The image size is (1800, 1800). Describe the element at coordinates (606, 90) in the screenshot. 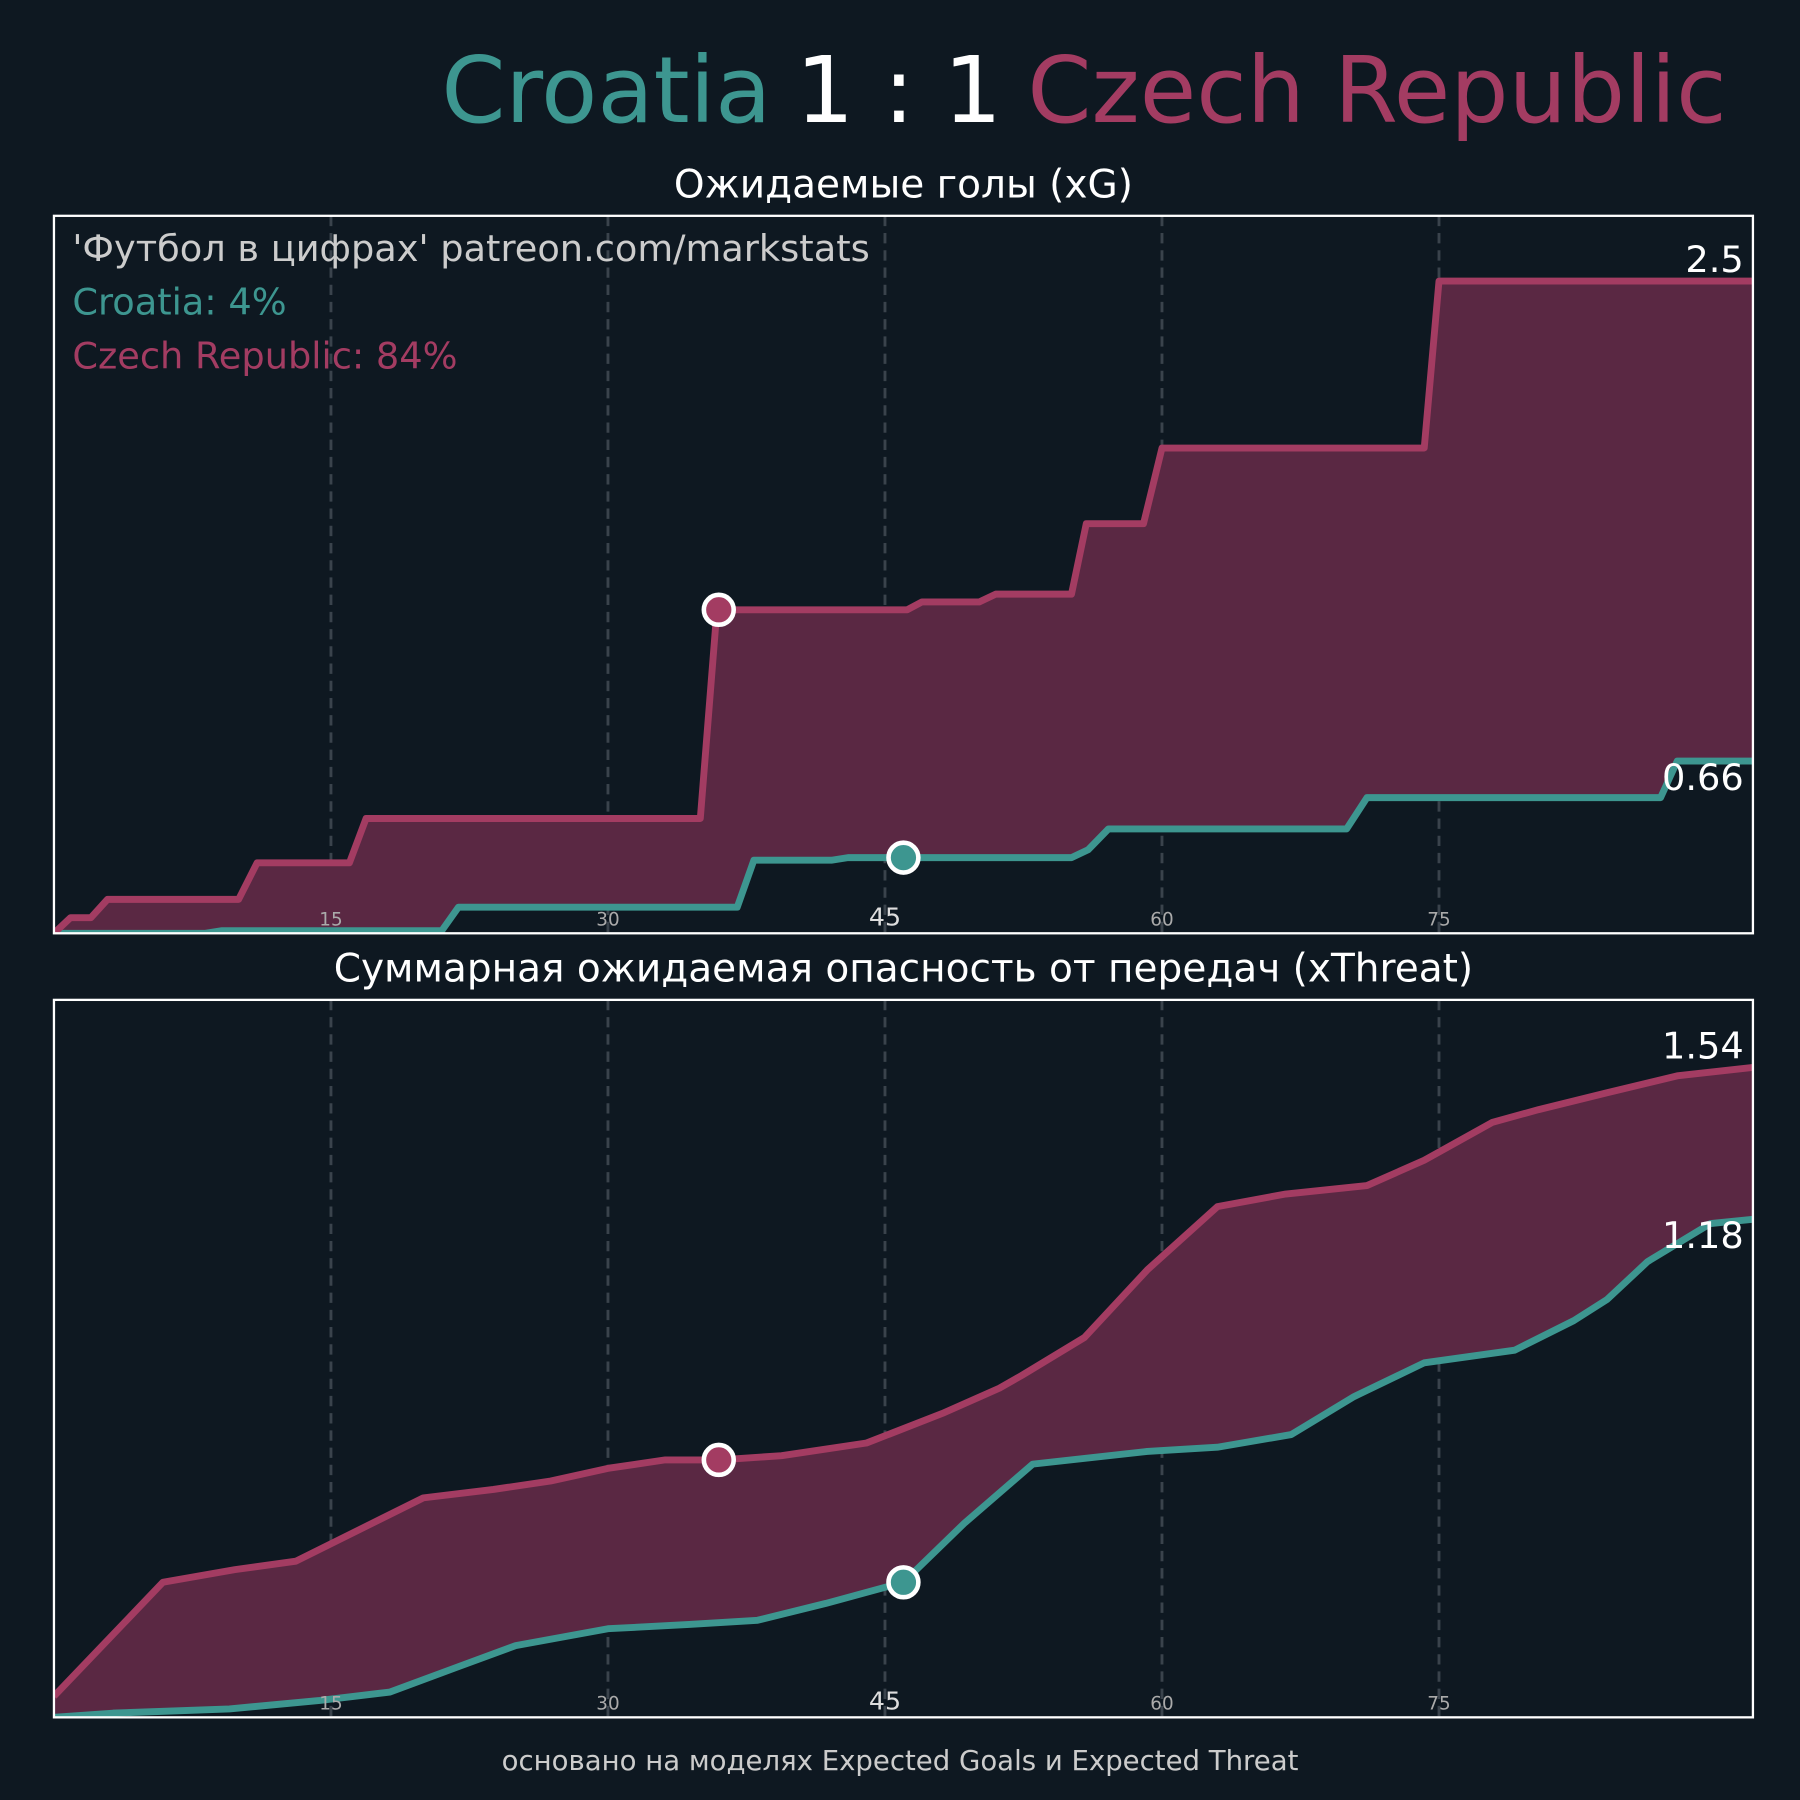

I see `home-team: Croatia` at that location.